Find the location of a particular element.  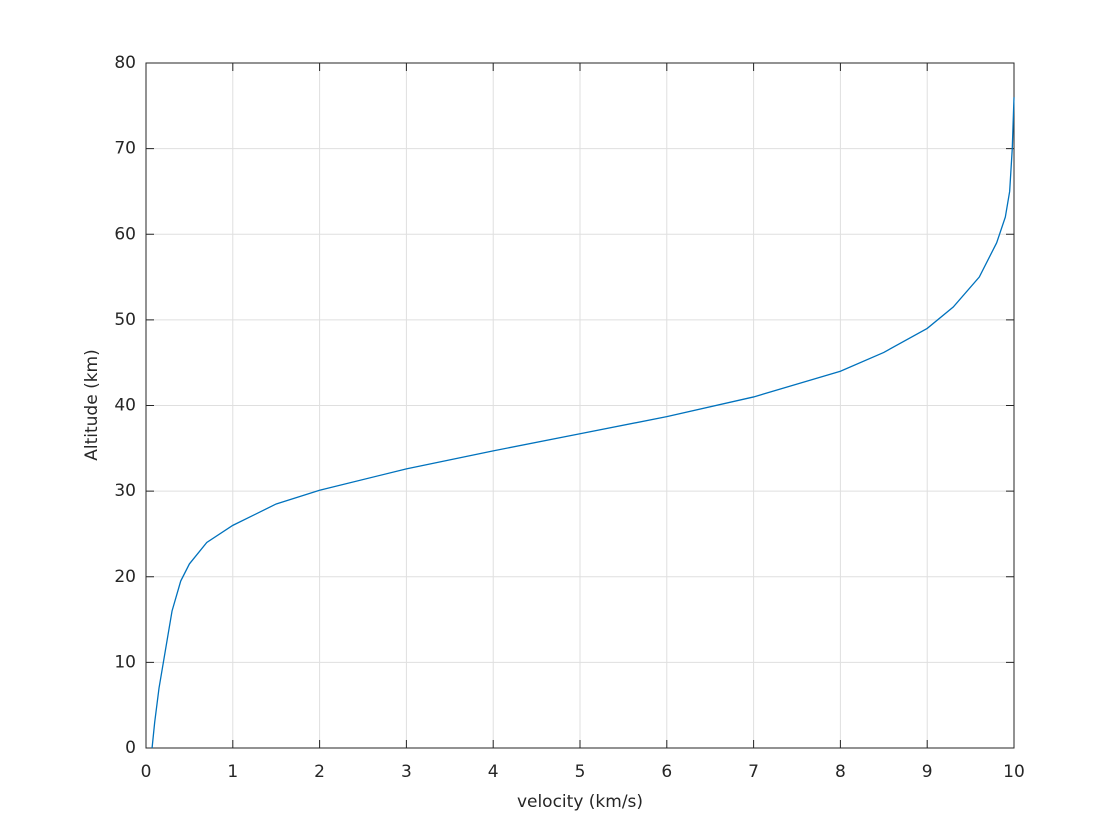

y-tick-label: 30 is located at coordinates (125, 491).